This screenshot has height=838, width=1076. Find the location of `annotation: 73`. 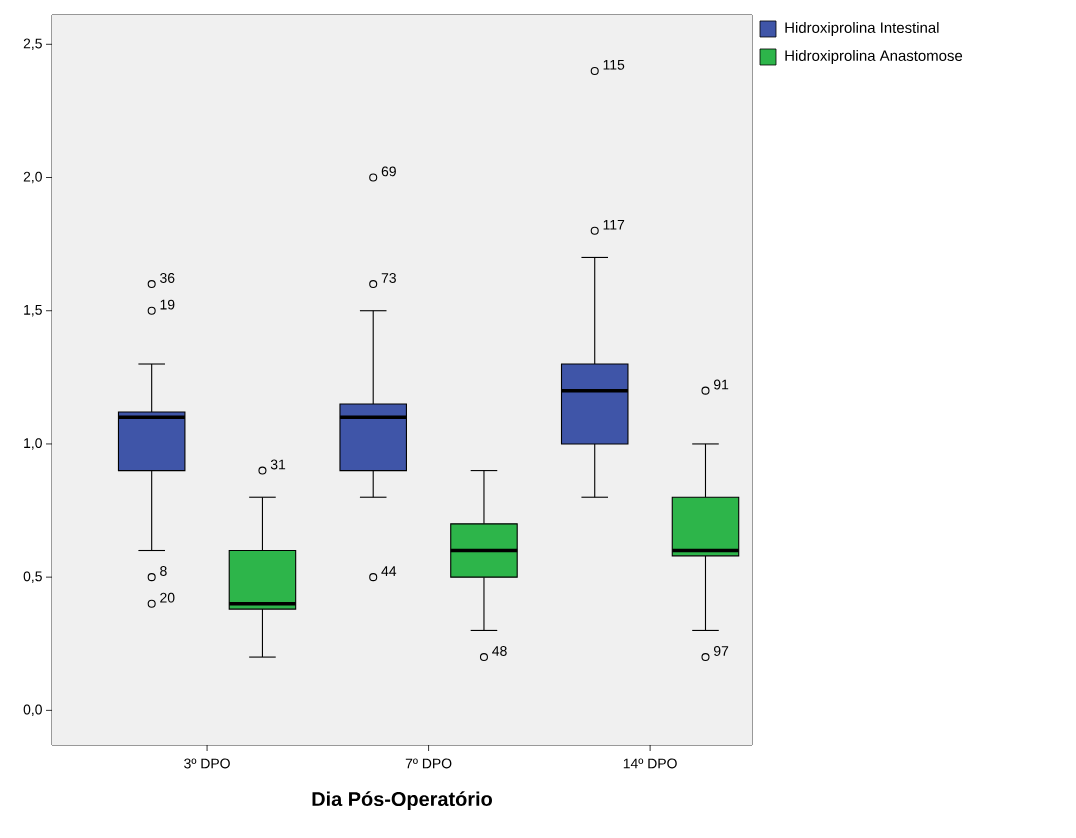

annotation: 73 is located at coordinates (388, 278).